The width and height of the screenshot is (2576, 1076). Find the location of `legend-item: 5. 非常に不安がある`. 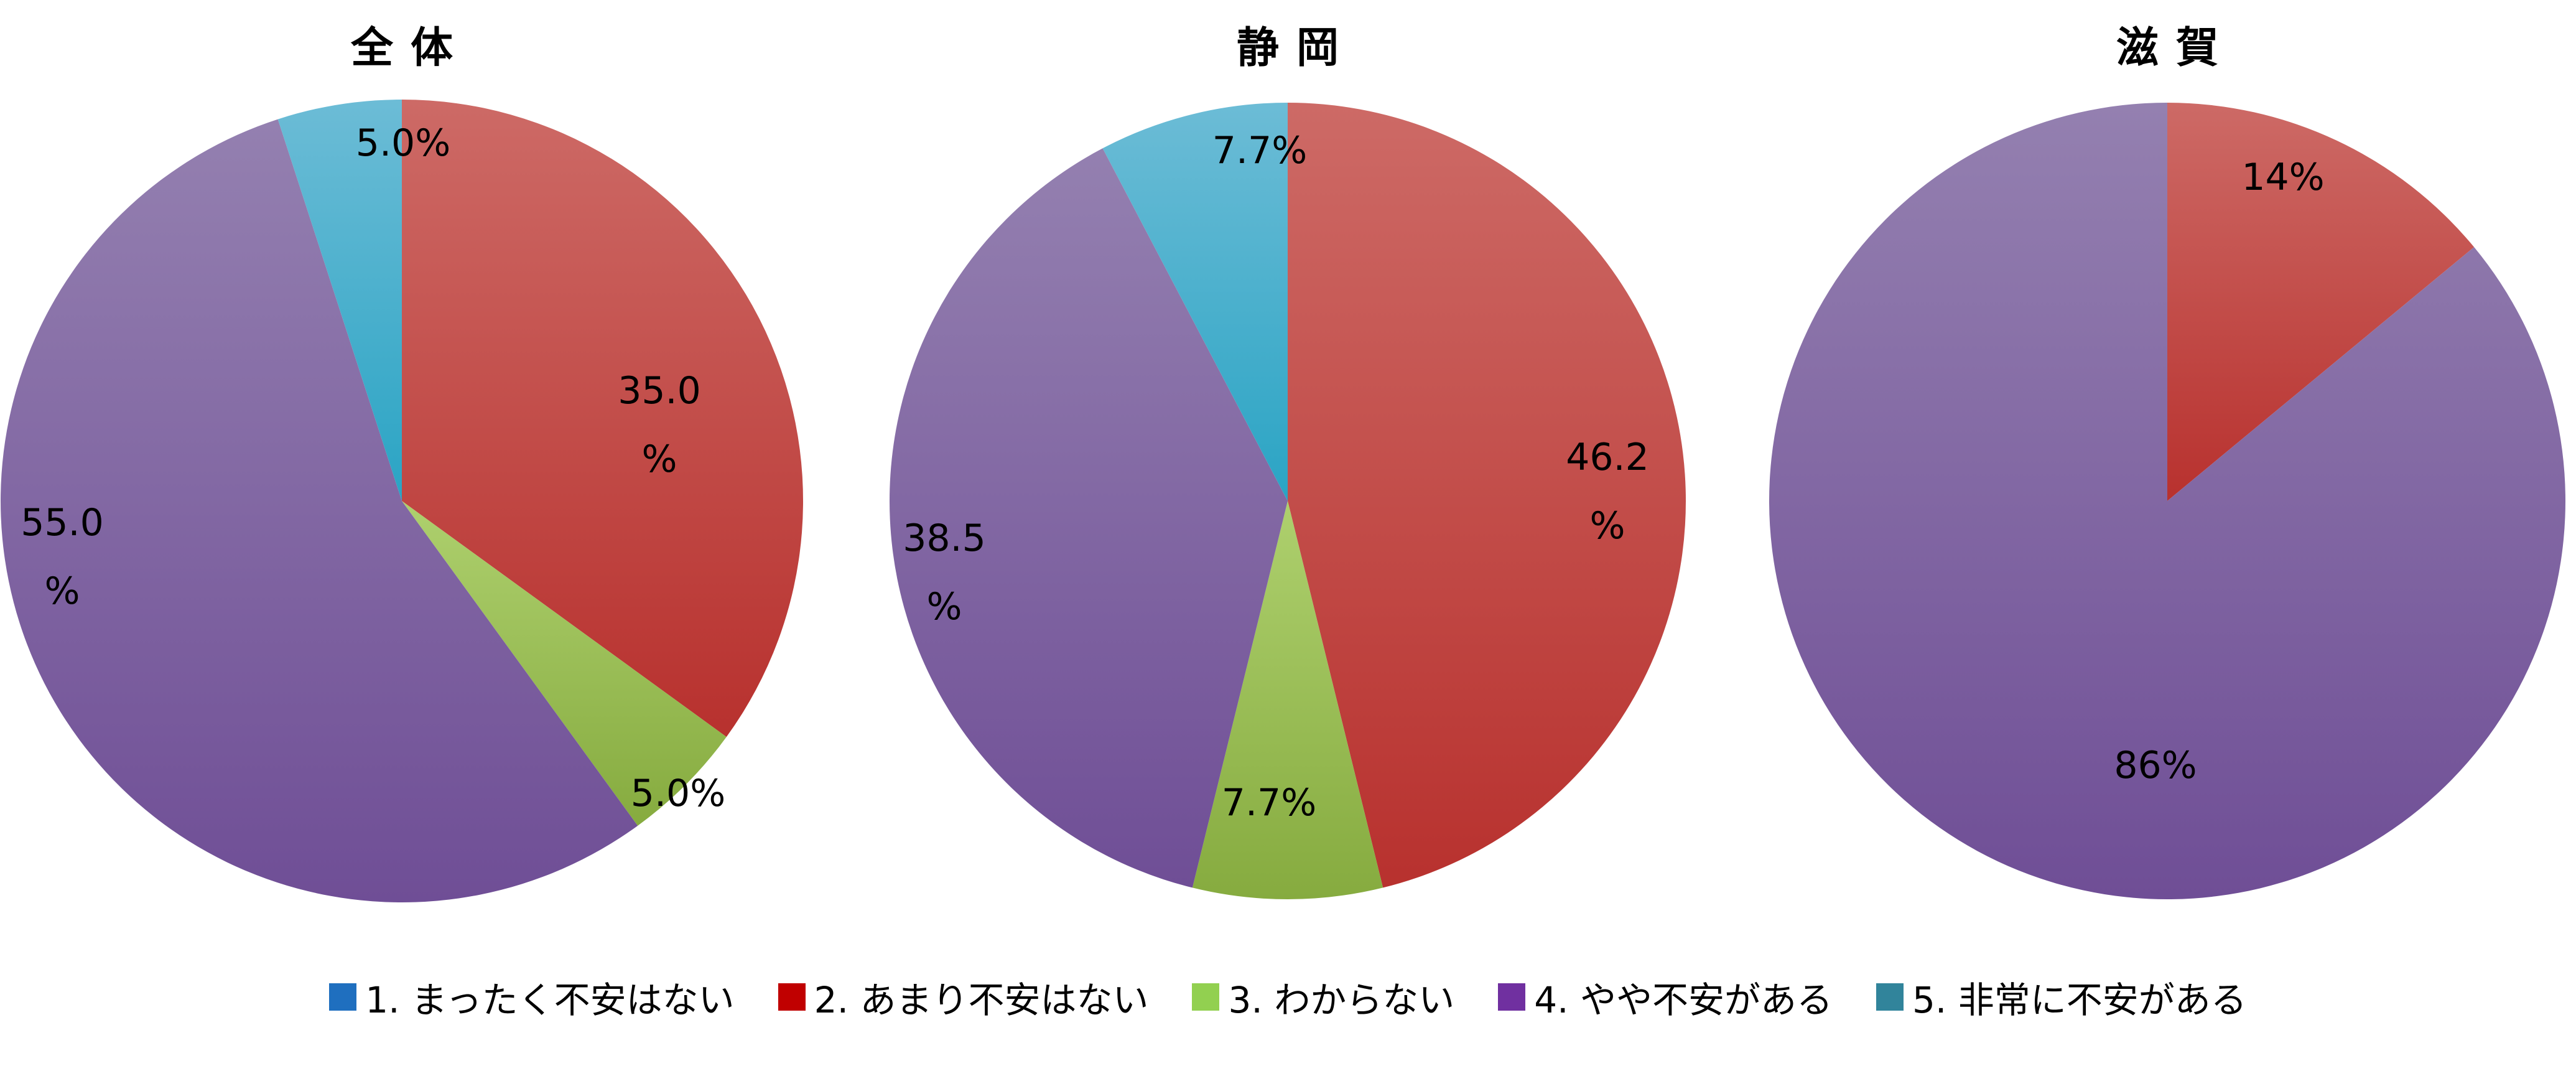

legend-item: 5. 非常に不安がある is located at coordinates (2061, 997).